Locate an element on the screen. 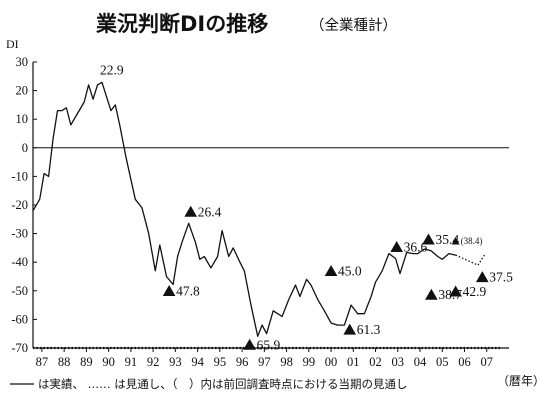  x-tick-label: 95 is located at coordinates (220, 362).